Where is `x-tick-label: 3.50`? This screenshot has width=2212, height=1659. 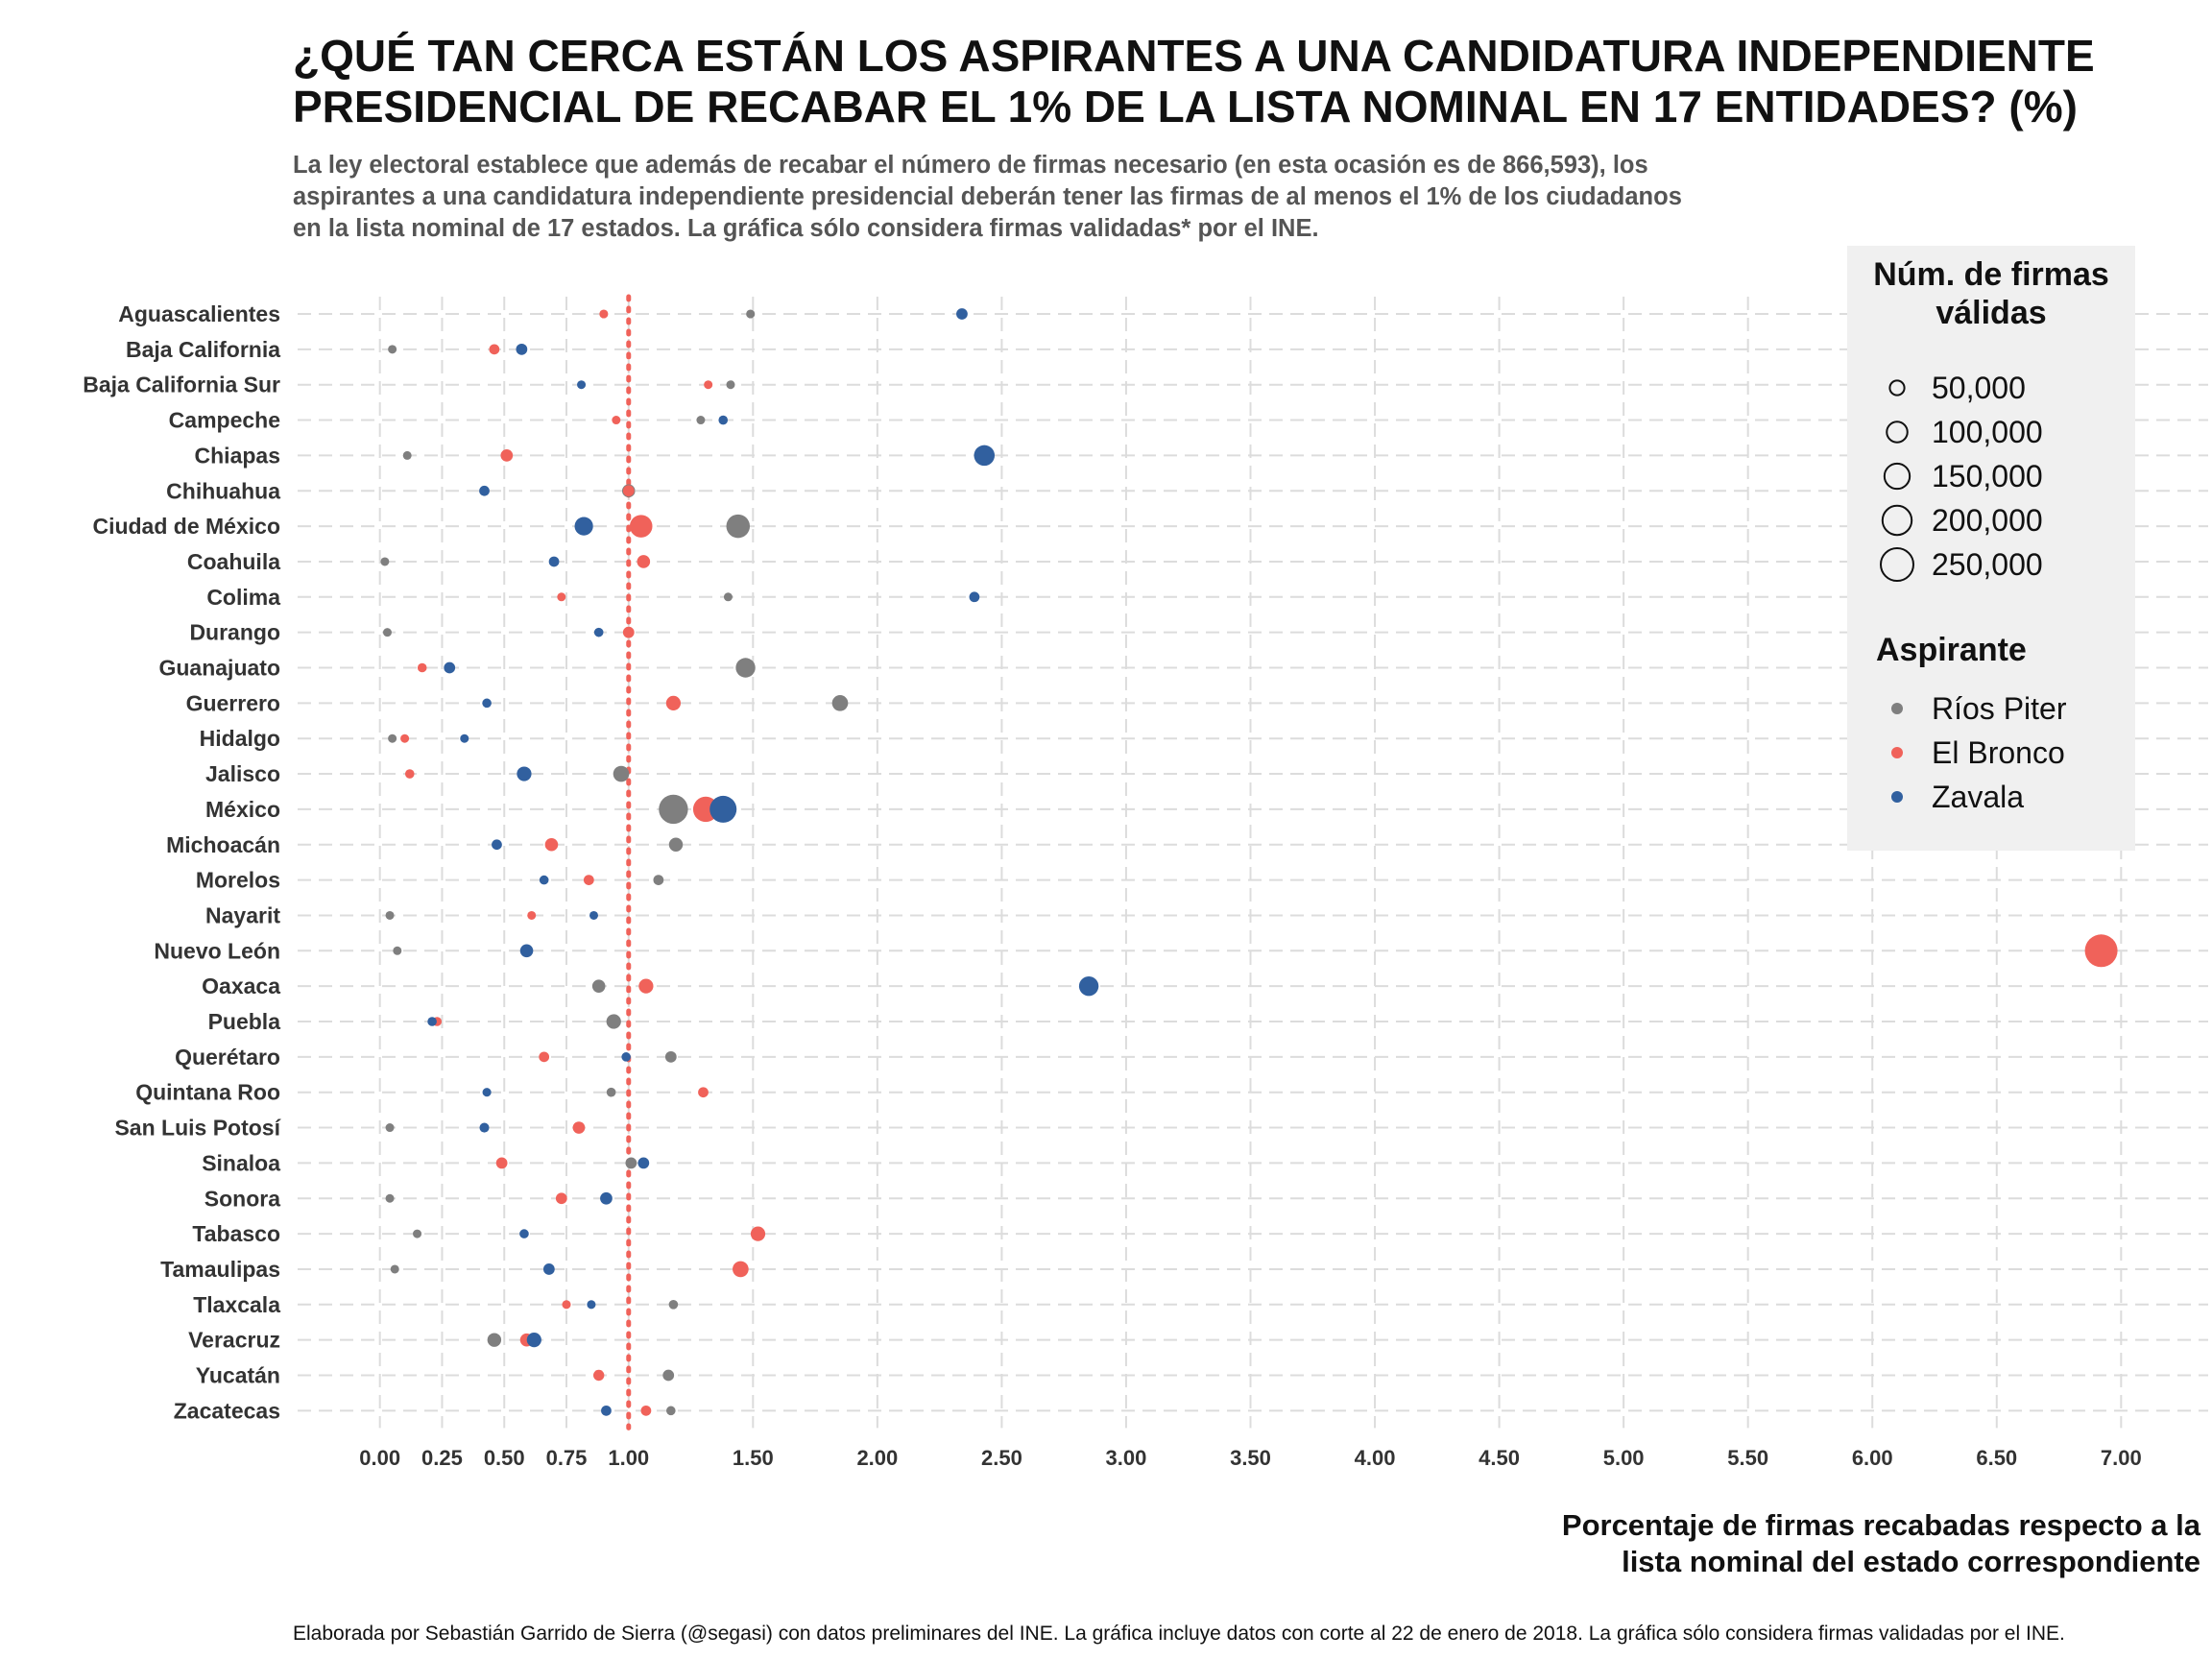
x-tick-label: 3.50 is located at coordinates (1250, 1458).